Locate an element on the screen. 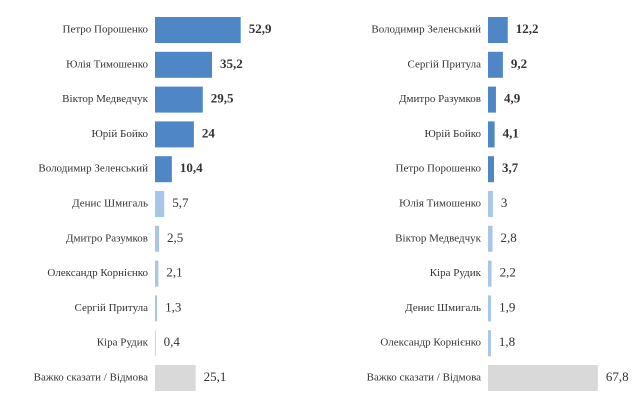 This screenshot has height=400, width=640. value-label: 10,4 is located at coordinates (191, 167).